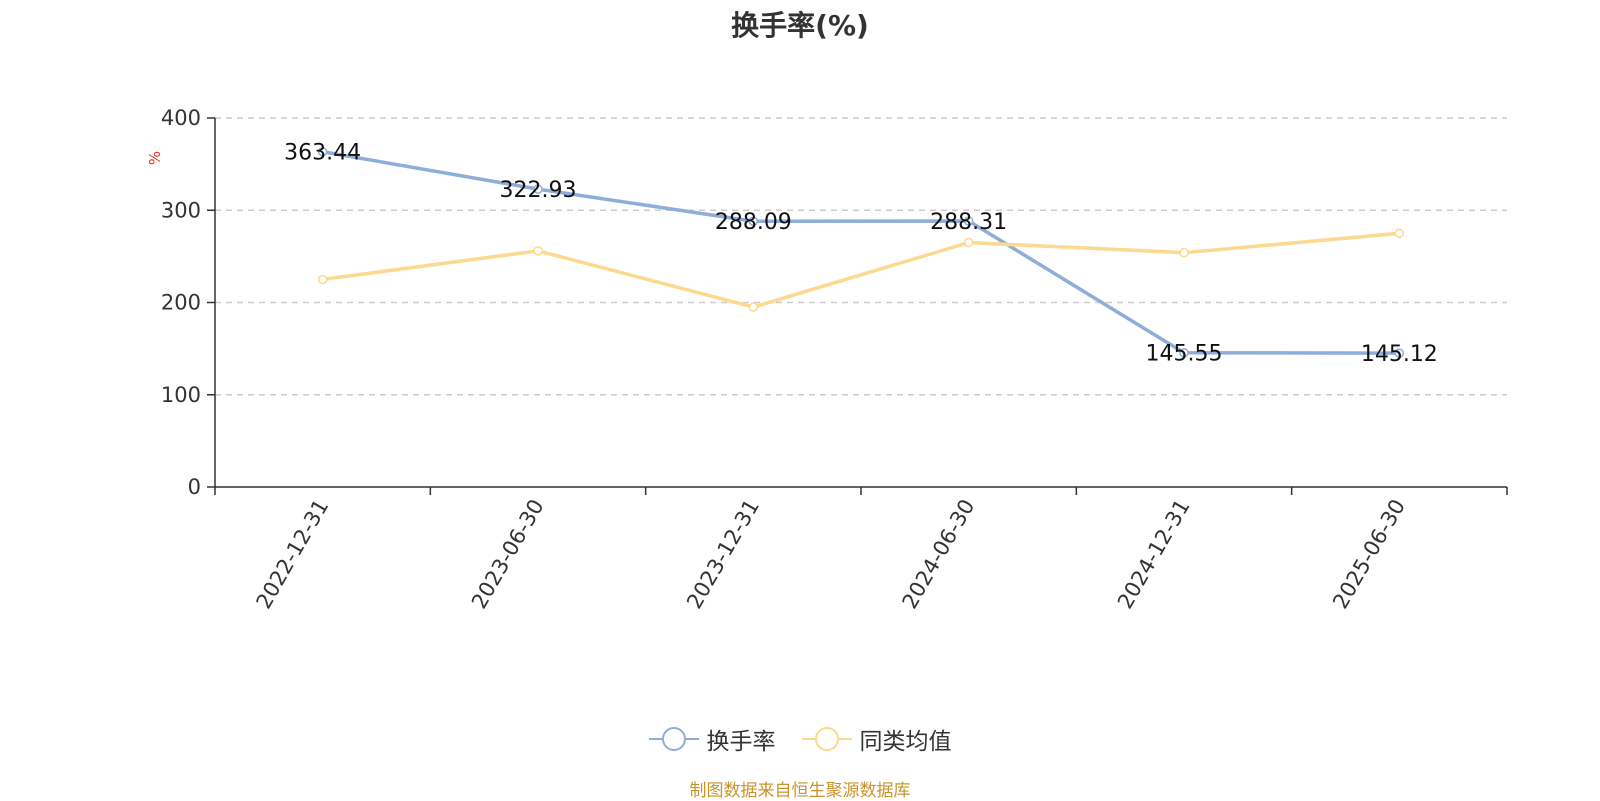 This screenshot has height=801, width=1600. Describe the element at coordinates (800, 25) in the screenshot. I see `chart-title: 换手率(%)` at that location.